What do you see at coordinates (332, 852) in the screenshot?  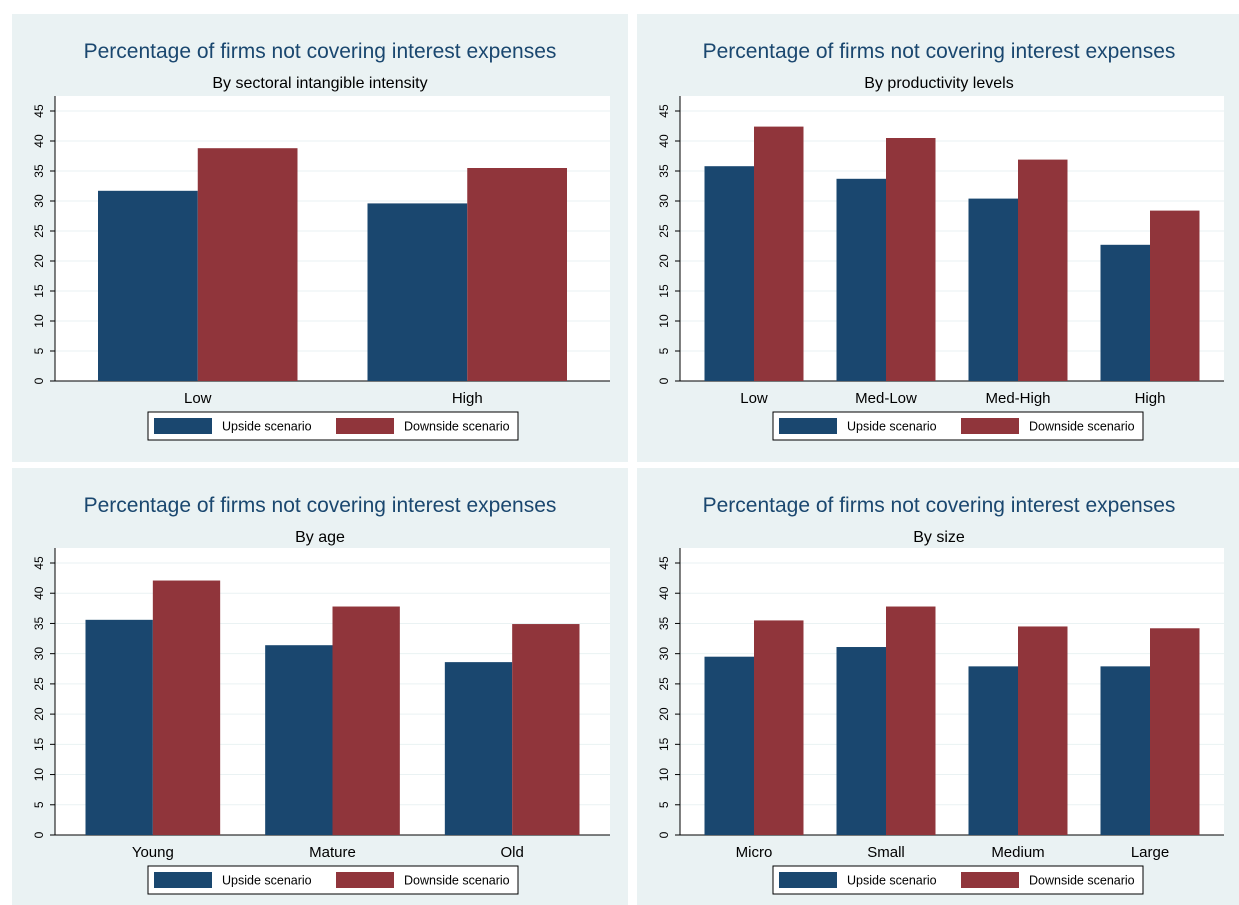 I see `x-category-label: Mature` at bounding box center [332, 852].